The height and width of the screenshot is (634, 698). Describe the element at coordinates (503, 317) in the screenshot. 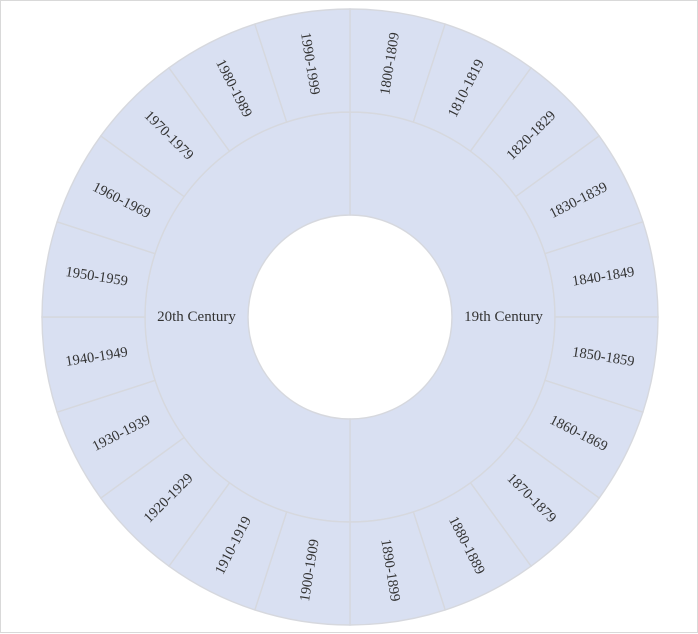

I see `label-19th-century: 19th Century` at that location.